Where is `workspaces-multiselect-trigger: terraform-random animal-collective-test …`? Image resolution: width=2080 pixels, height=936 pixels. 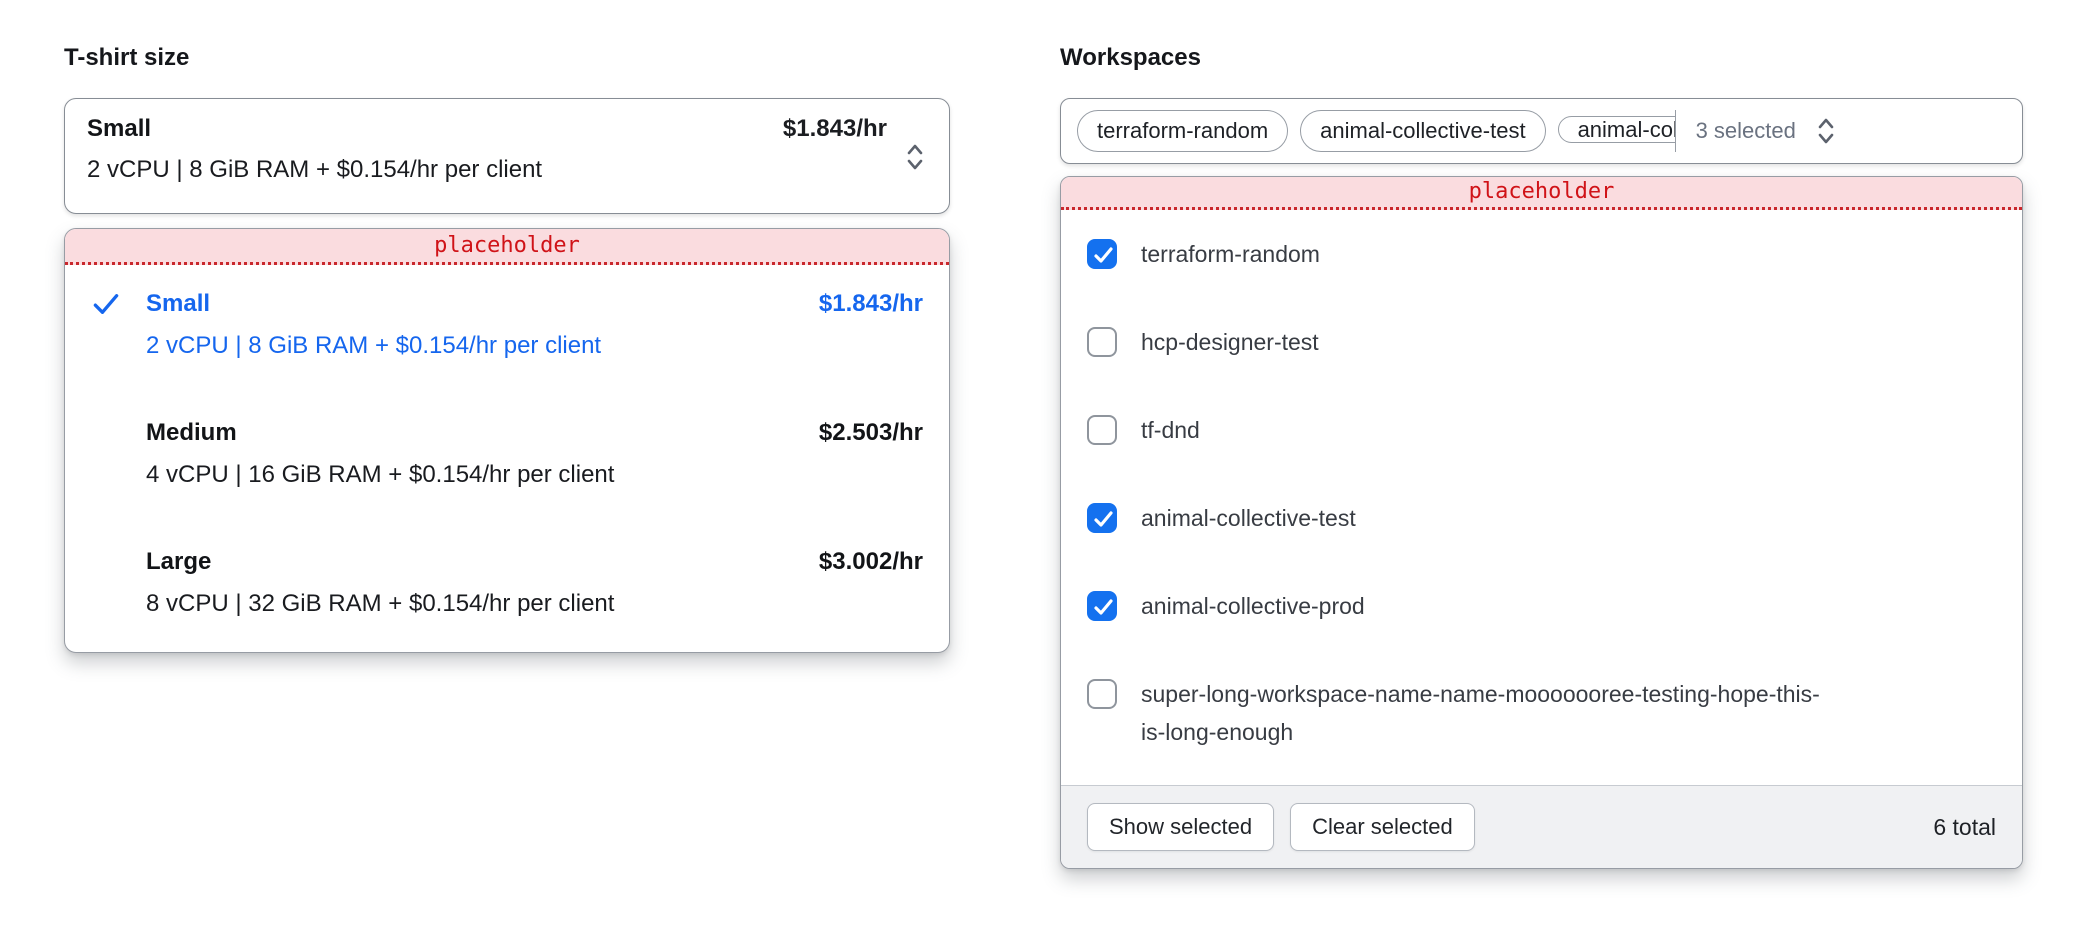
workspaces-multiselect-trigger: terraform-random animal-collective-test … is located at coordinates (1541, 131).